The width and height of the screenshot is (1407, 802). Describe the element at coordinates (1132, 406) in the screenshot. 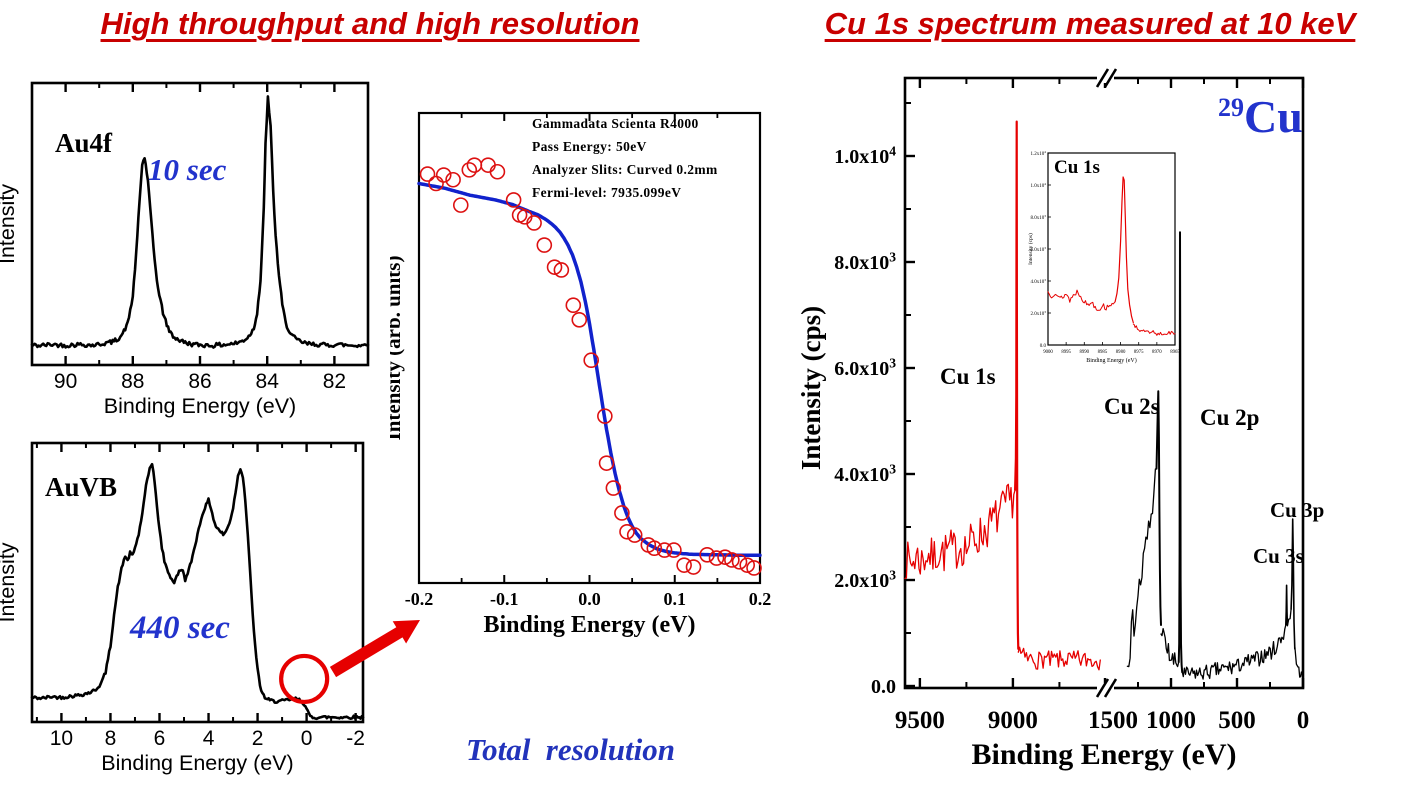

I see `cu2s-peak-label: Cu 2s` at that location.